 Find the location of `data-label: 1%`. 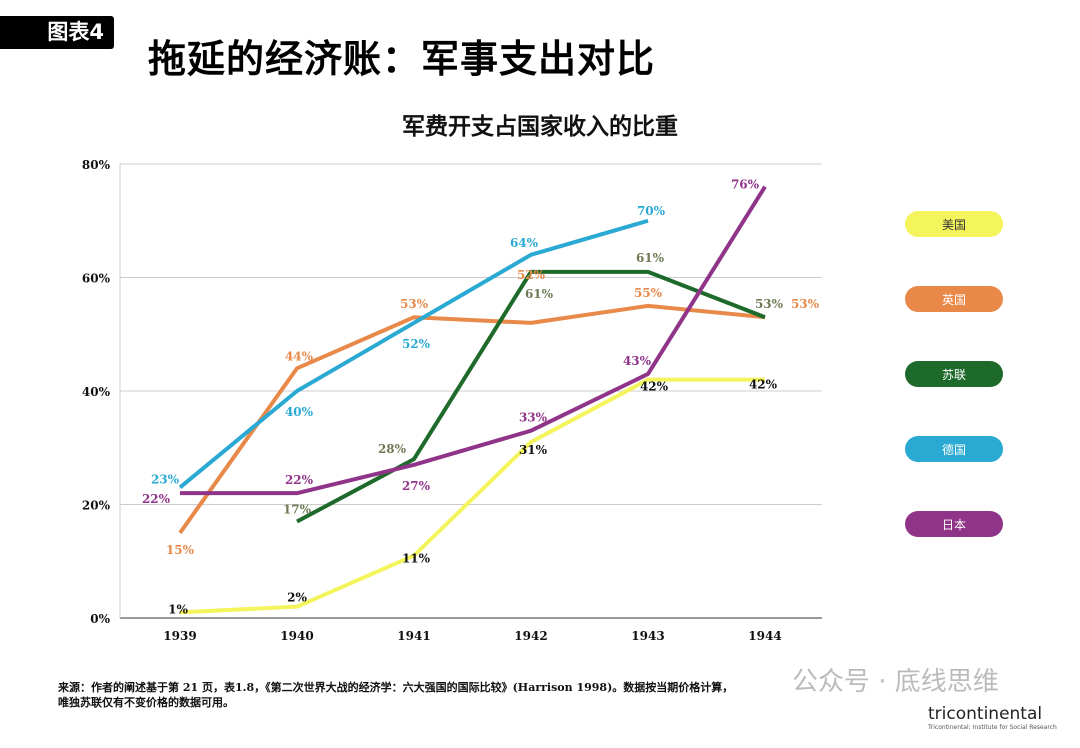

data-label: 1% is located at coordinates (178, 609).